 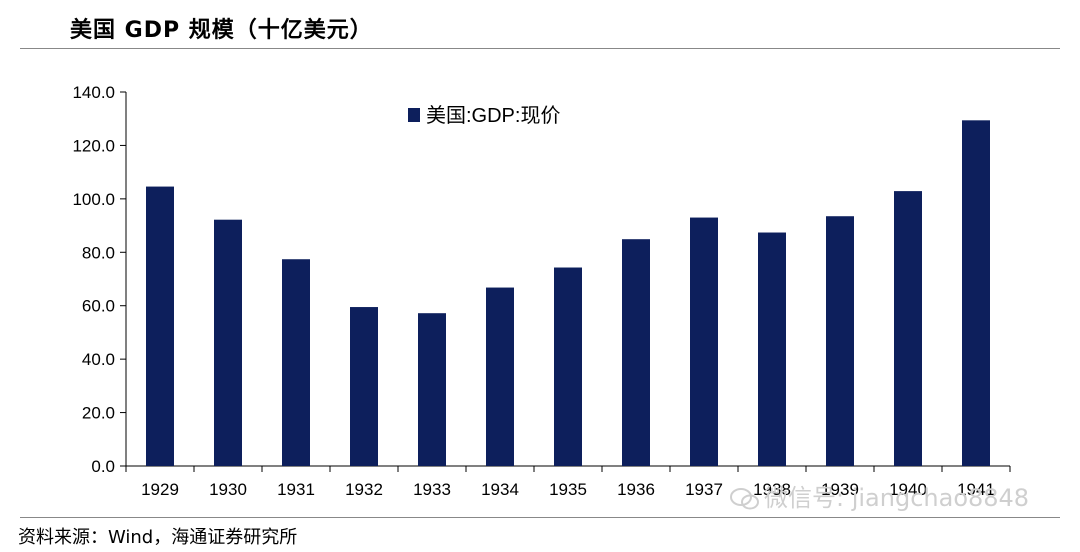 What do you see at coordinates (160, 326) in the screenshot?
I see `bar-1929` at bounding box center [160, 326].